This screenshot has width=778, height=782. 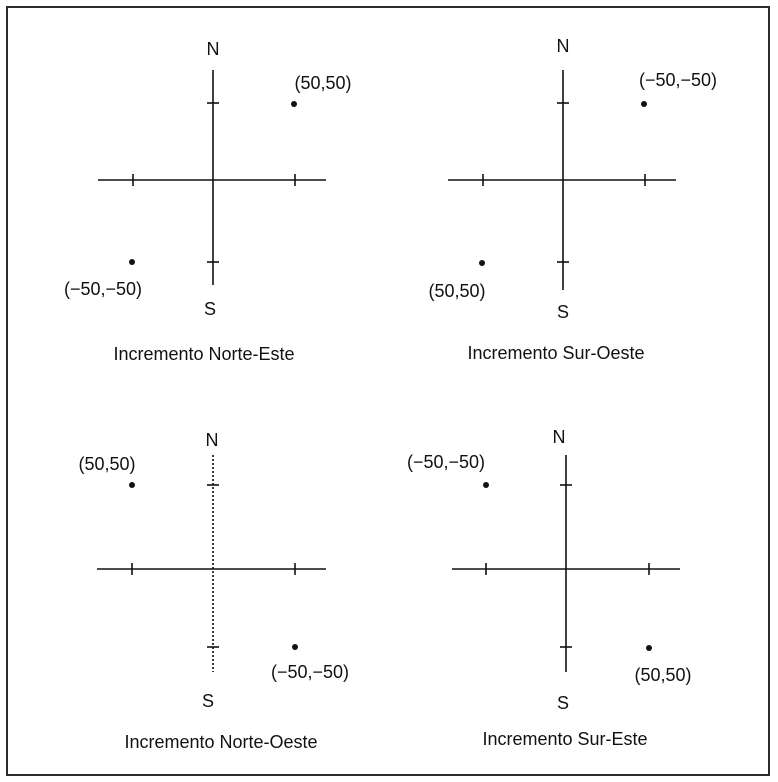 What do you see at coordinates (203, 354) in the screenshot?
I see `panel-caption: Incremento Norte-Este` at bounding box center [203, 354].